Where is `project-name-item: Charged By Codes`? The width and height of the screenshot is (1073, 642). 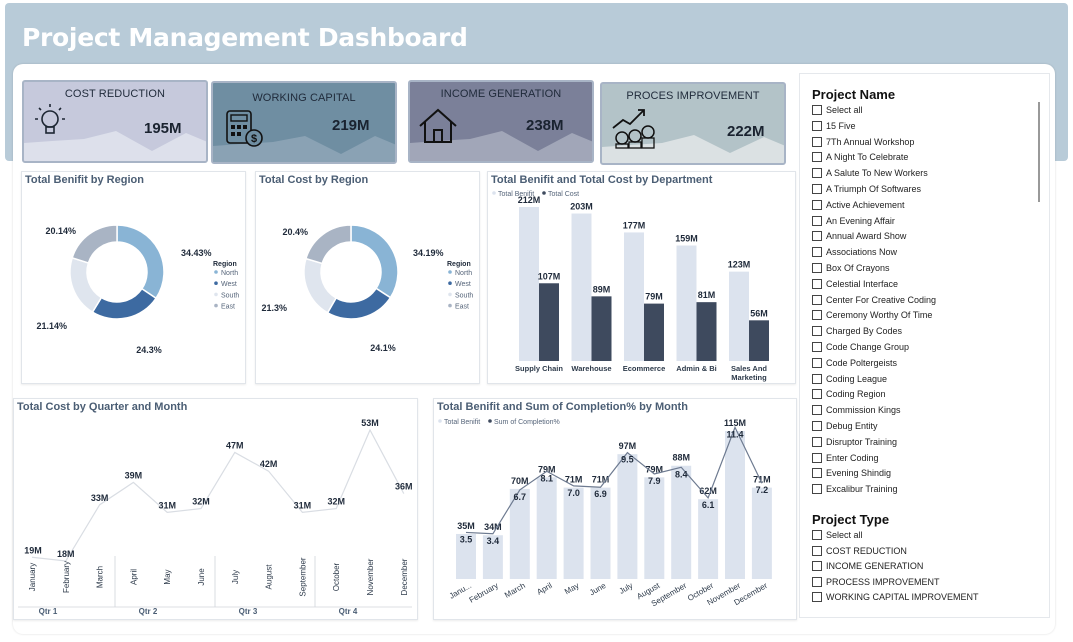 project-name-item: Charged By Codes is located at coordinates (857, 331).